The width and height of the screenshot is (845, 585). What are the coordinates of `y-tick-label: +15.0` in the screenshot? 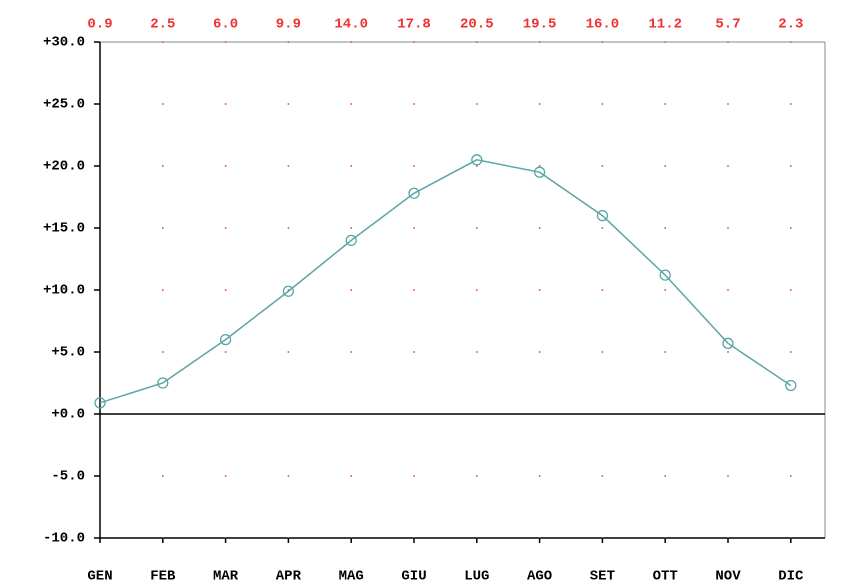 It's located at (64, 229).